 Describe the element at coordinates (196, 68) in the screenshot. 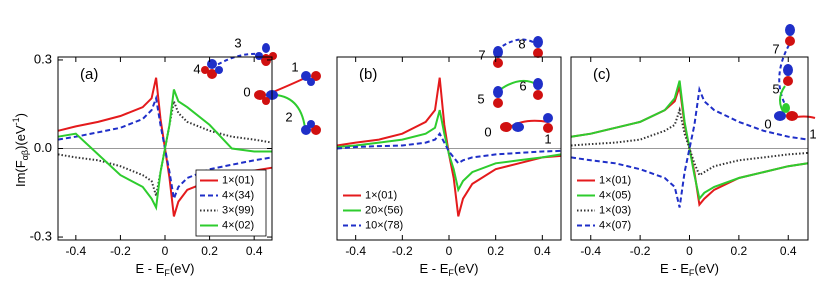

I see `inset-label: 4` at that location.